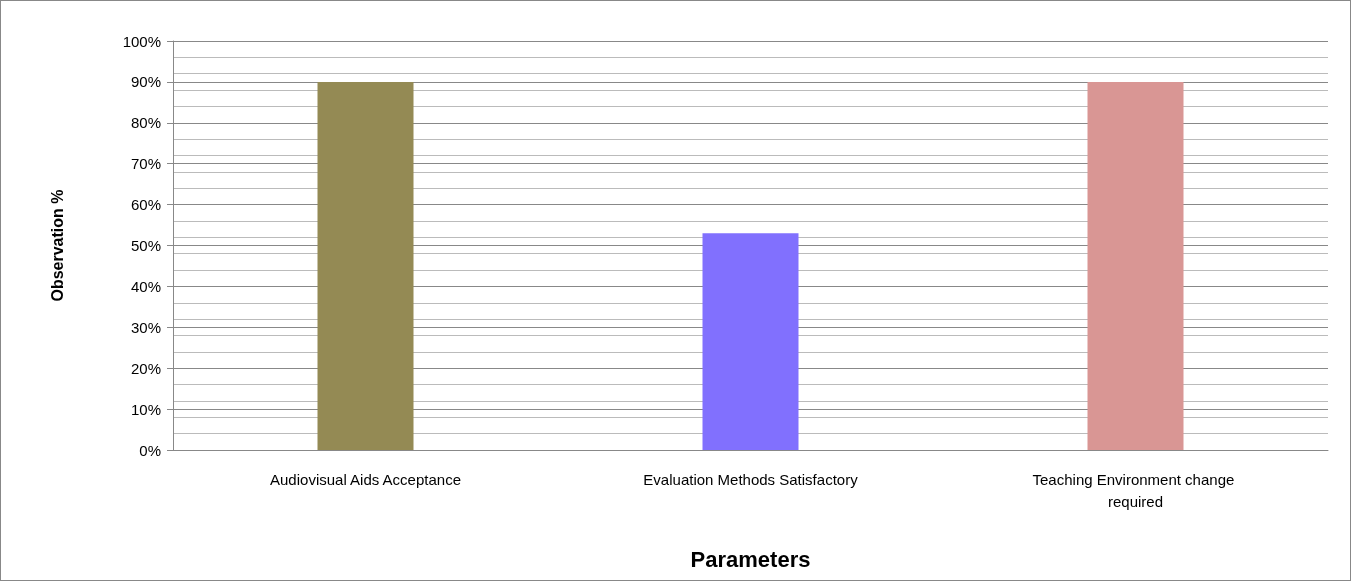 This screenshot has height=581, width=1351. Describe the element at coordinates (150, 450) in the screenshot. I see `y-tick-label: 0%` at that location.